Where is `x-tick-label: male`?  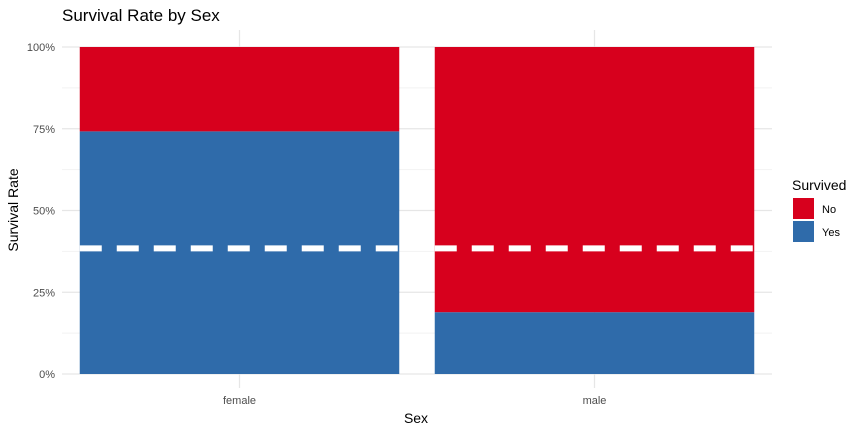 x-tick-label: male is located at coordinates (595, 401).